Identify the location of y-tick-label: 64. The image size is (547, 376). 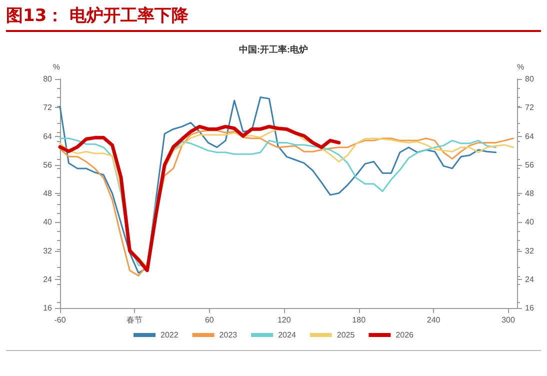
(48, 136).